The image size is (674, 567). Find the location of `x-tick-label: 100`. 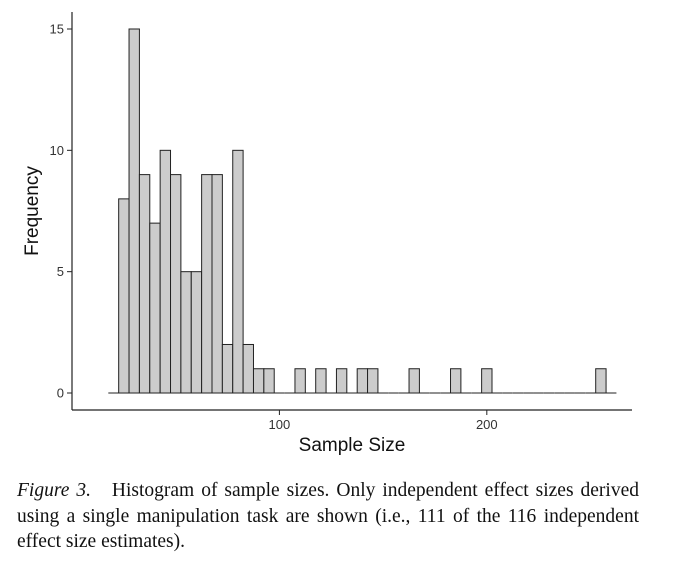

x-tick-label: 100 is located at coordinates (280, 424).